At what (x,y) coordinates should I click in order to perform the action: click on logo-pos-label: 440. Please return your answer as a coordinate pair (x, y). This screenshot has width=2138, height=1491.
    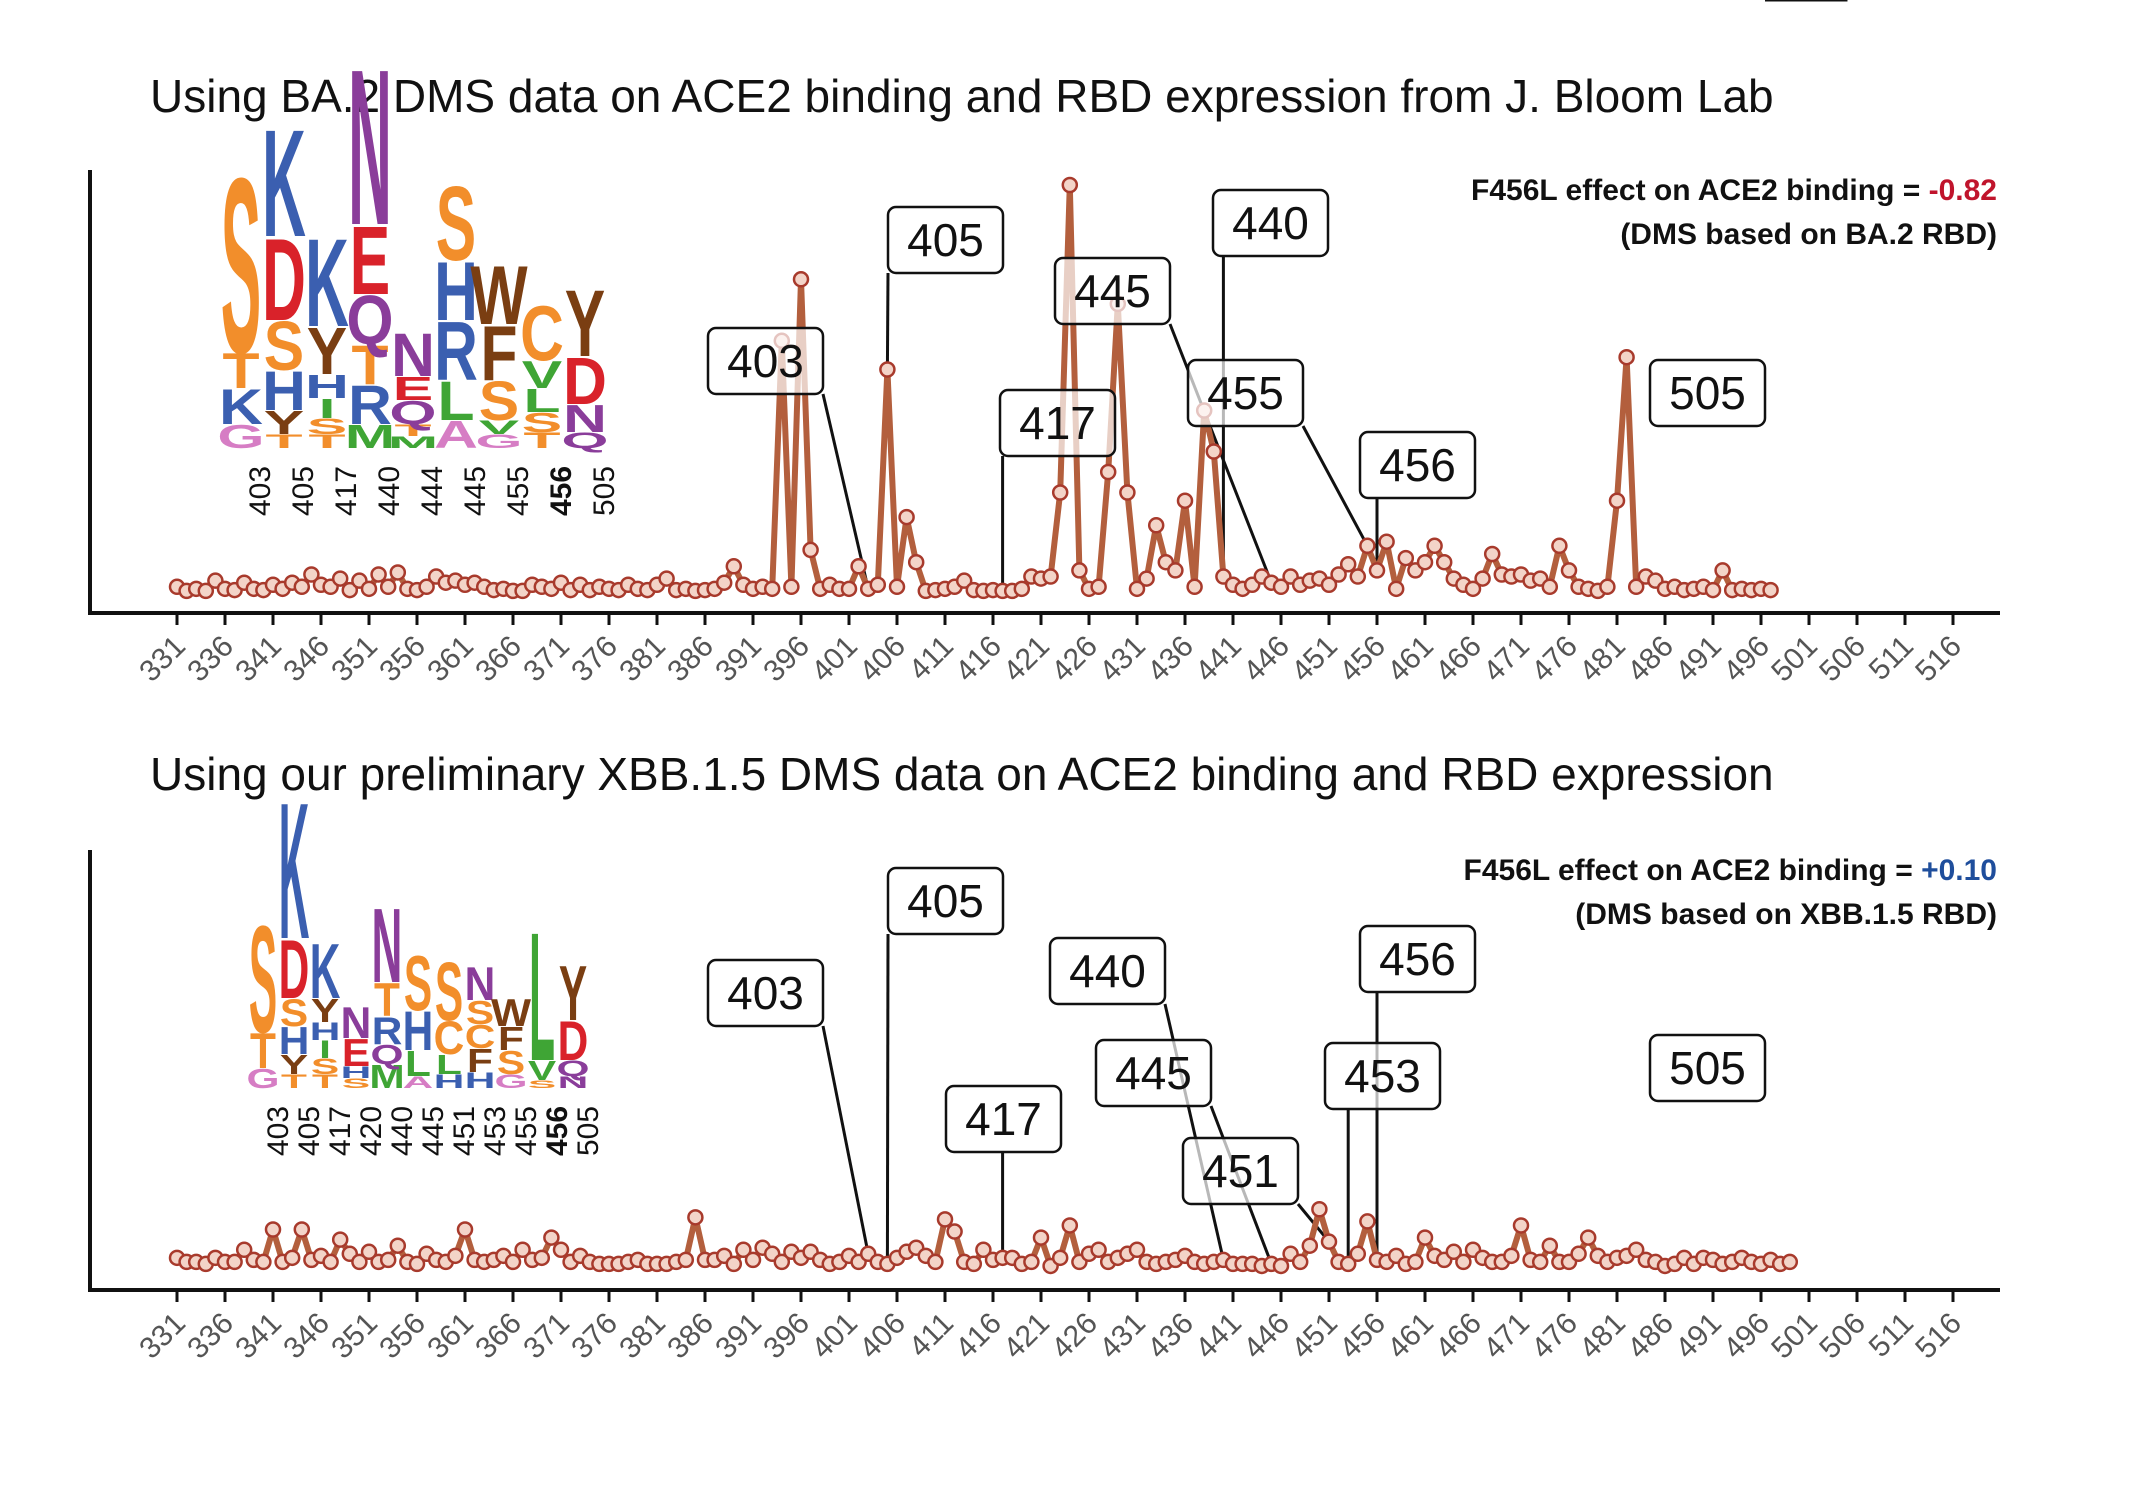
    Looking at the image, I should click on (402, 1131).